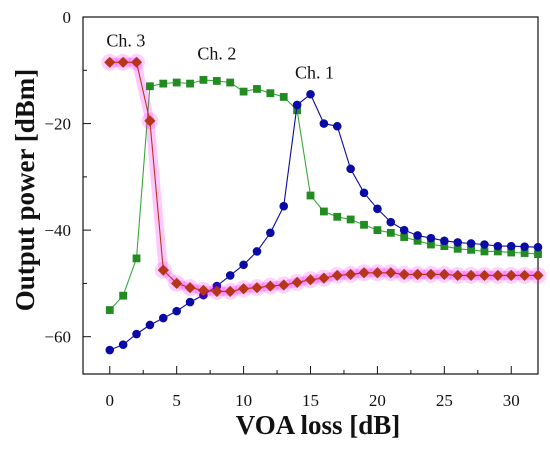 This screenshot has height=449, width=550. I want to click on y-tick-label: −60, so click(57, 337).